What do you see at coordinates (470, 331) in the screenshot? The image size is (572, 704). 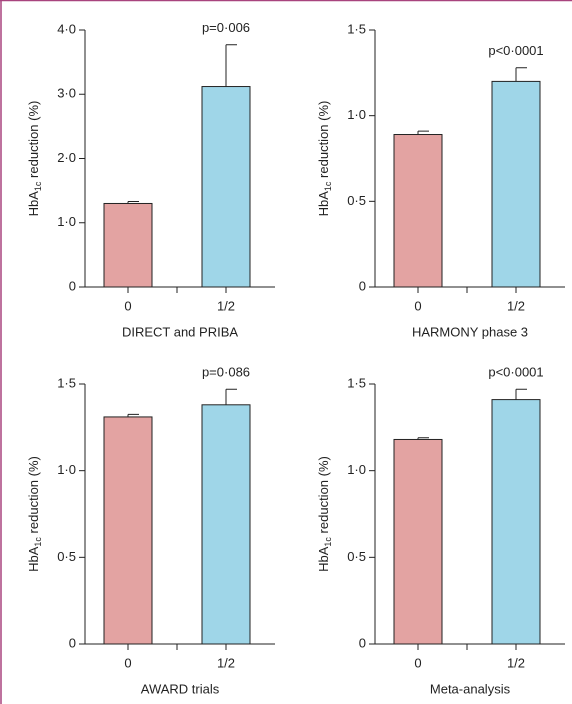 I see `x-axis-label: HARMONY phase 3` at bounding box center [470, 331].